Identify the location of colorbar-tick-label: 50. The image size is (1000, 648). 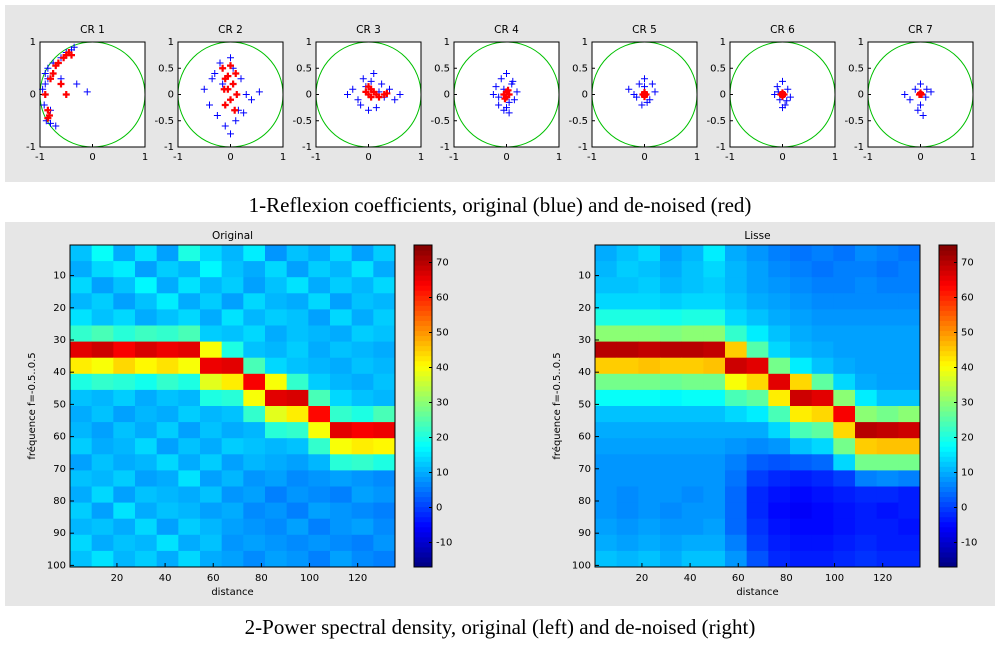
(967, 333).